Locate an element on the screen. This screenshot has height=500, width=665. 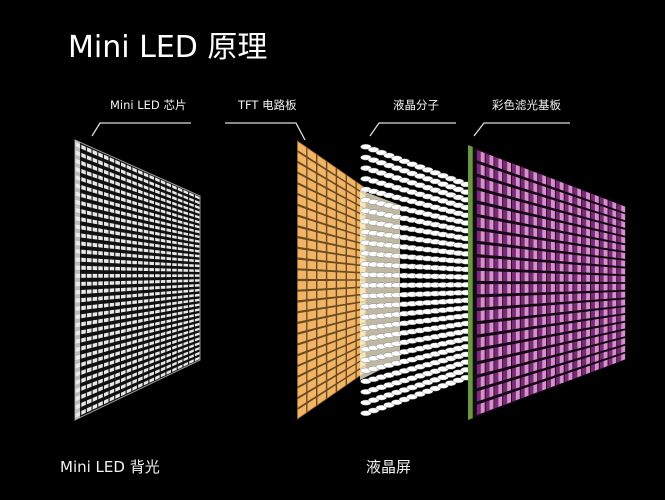
tft-board is located at coordinates (331, 280).